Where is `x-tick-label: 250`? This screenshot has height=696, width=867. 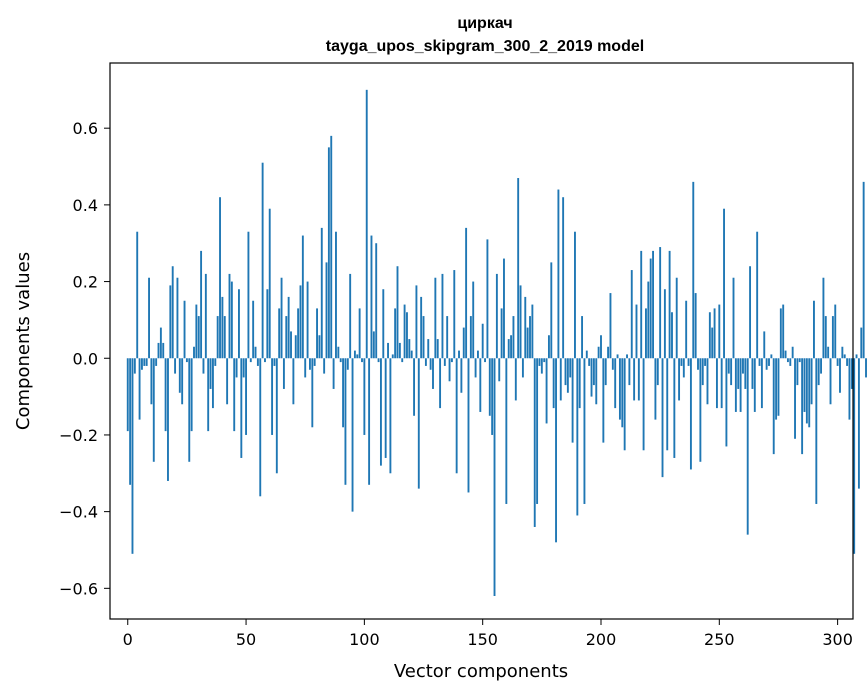
x-tick-label: 250 is located at coordinates (719, 639).